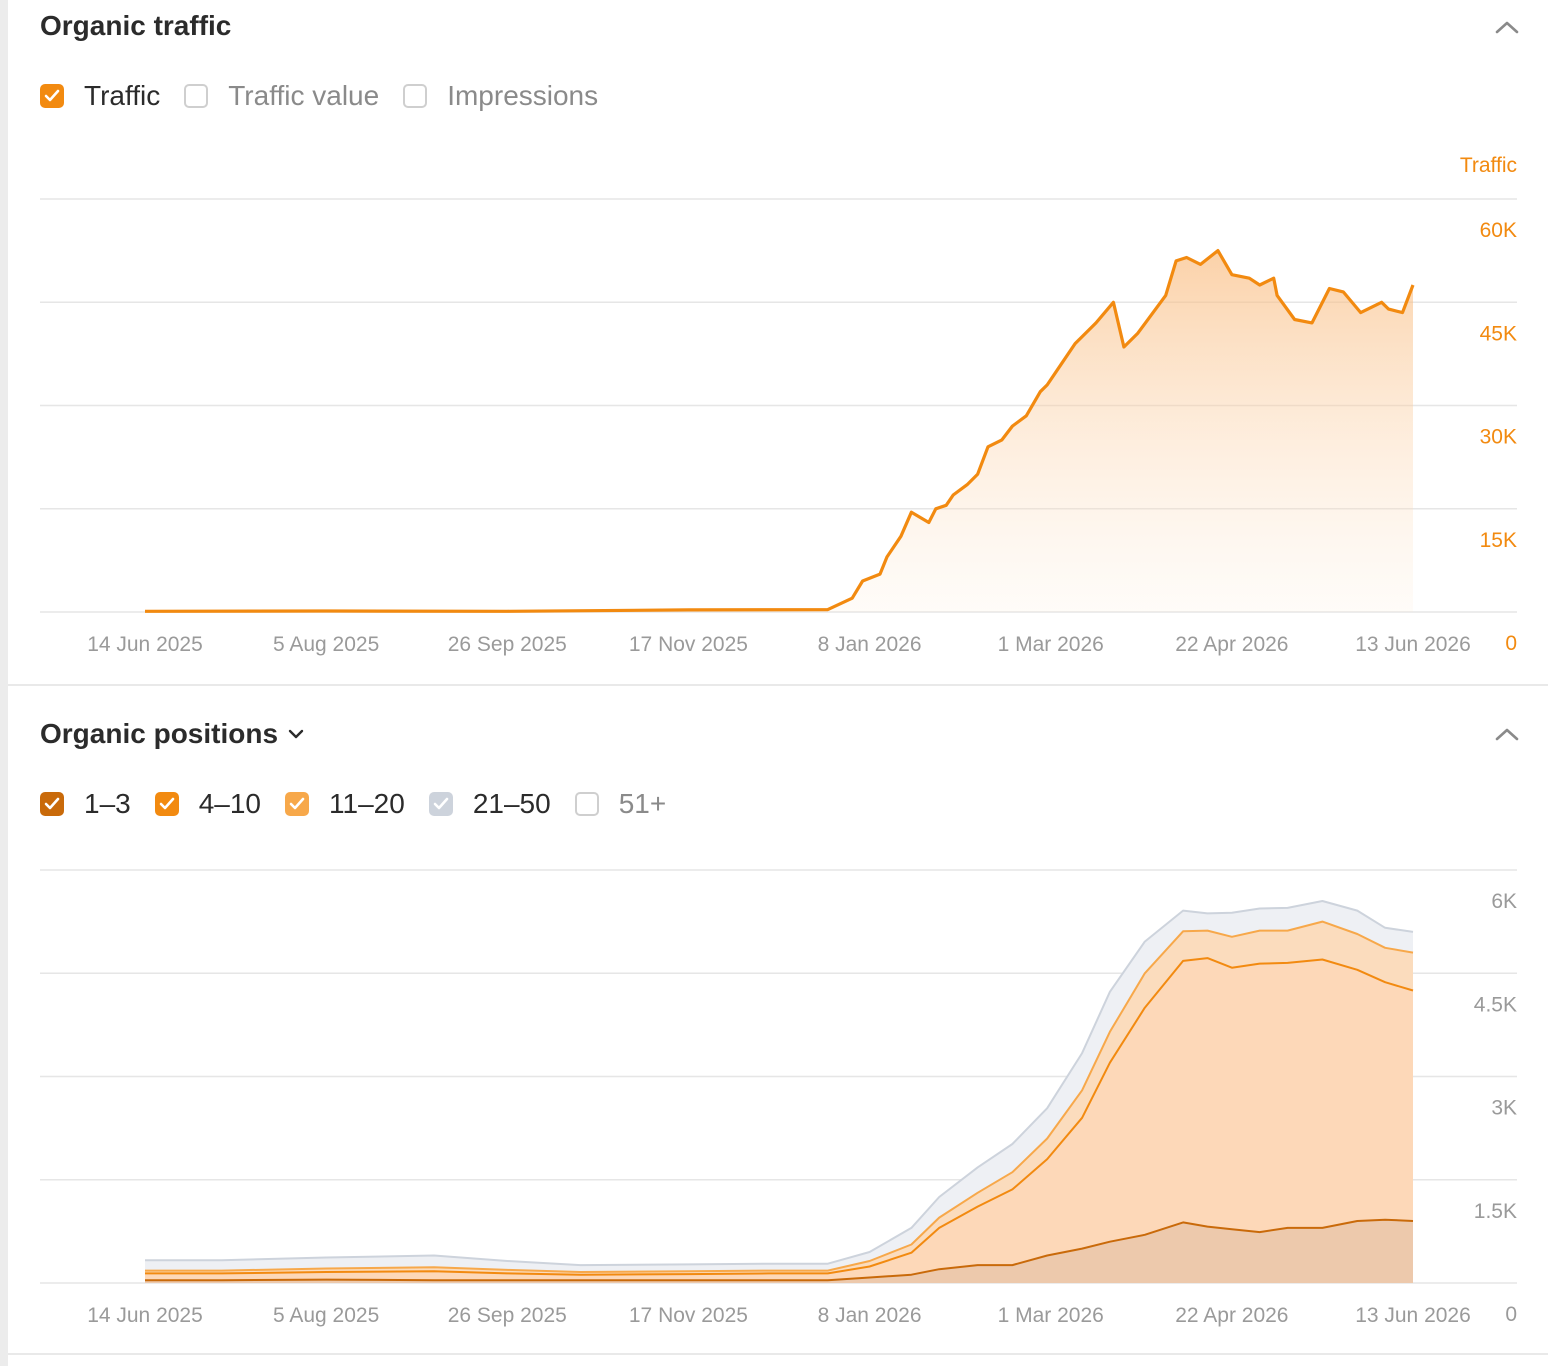 The image size is (1548, 1366). I want to click on traffic-ytick-label: 15K, so click(1498, 540).